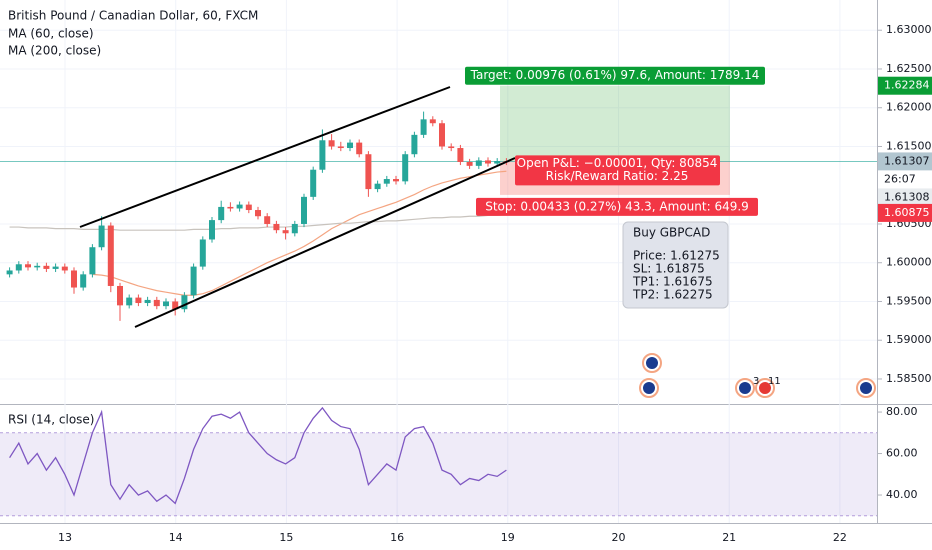 This screenshot has width=932, height=550. I want to click on rsi-band, so click(438, 474).